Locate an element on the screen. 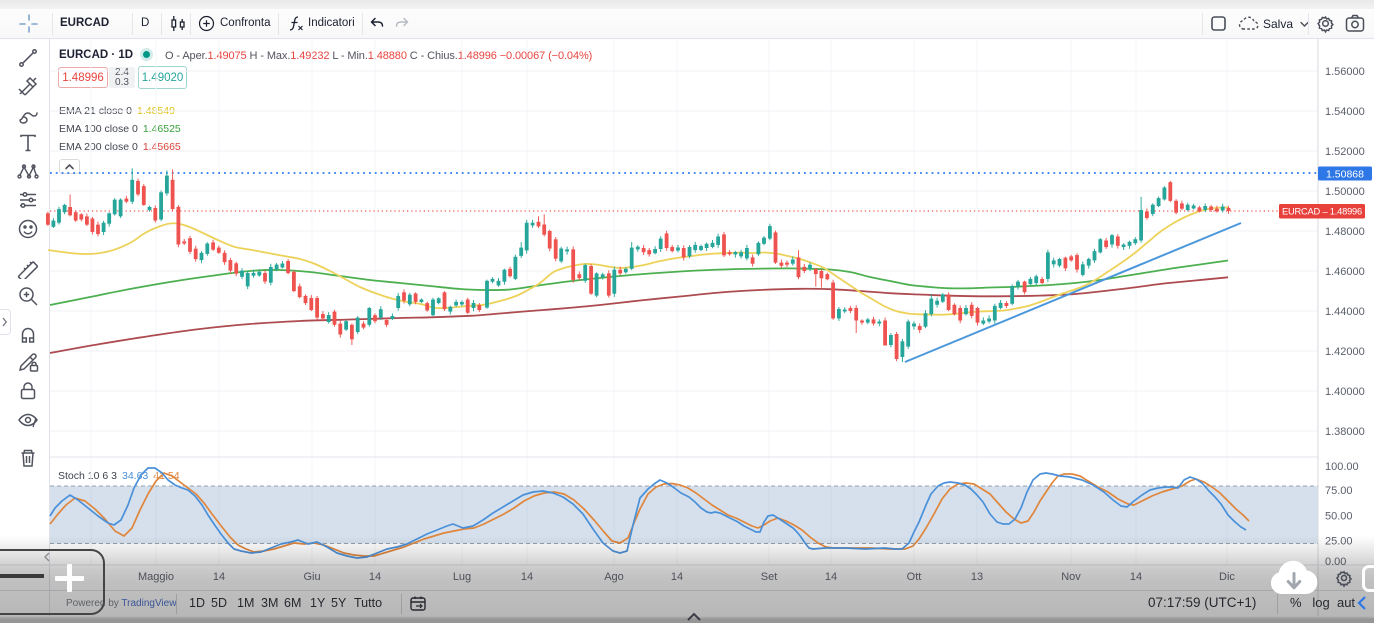 Image resolution: width=1374 pixels, height=623 pixels. svg-text: Ago is located at coordinates (614, 577).